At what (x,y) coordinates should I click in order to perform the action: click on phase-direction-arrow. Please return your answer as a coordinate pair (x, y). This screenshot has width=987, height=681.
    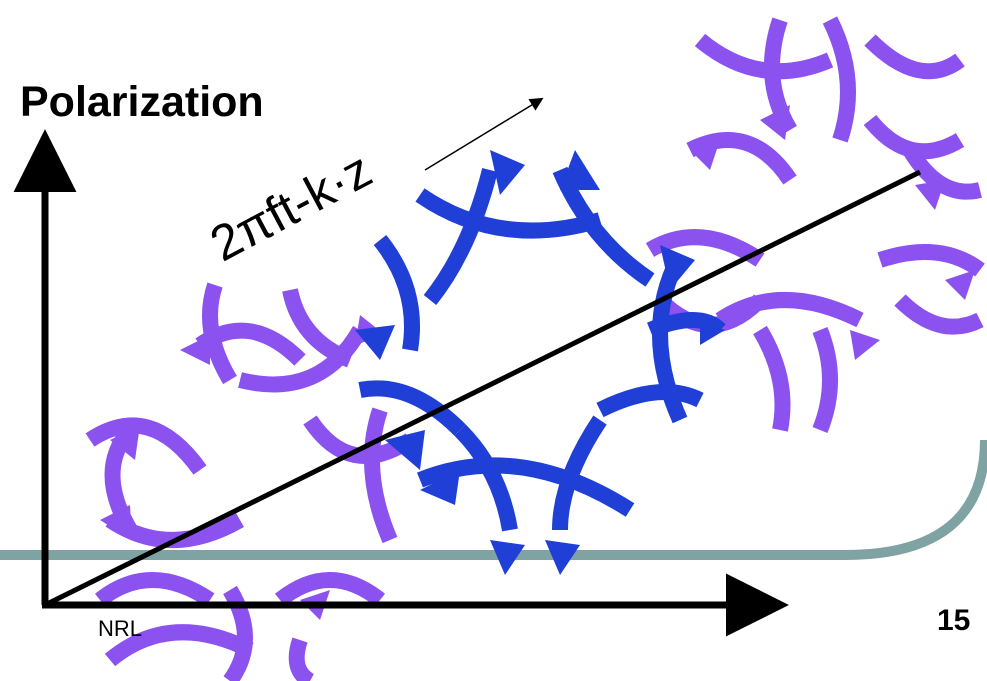
    Looking at the image, I should click on (484, 134).